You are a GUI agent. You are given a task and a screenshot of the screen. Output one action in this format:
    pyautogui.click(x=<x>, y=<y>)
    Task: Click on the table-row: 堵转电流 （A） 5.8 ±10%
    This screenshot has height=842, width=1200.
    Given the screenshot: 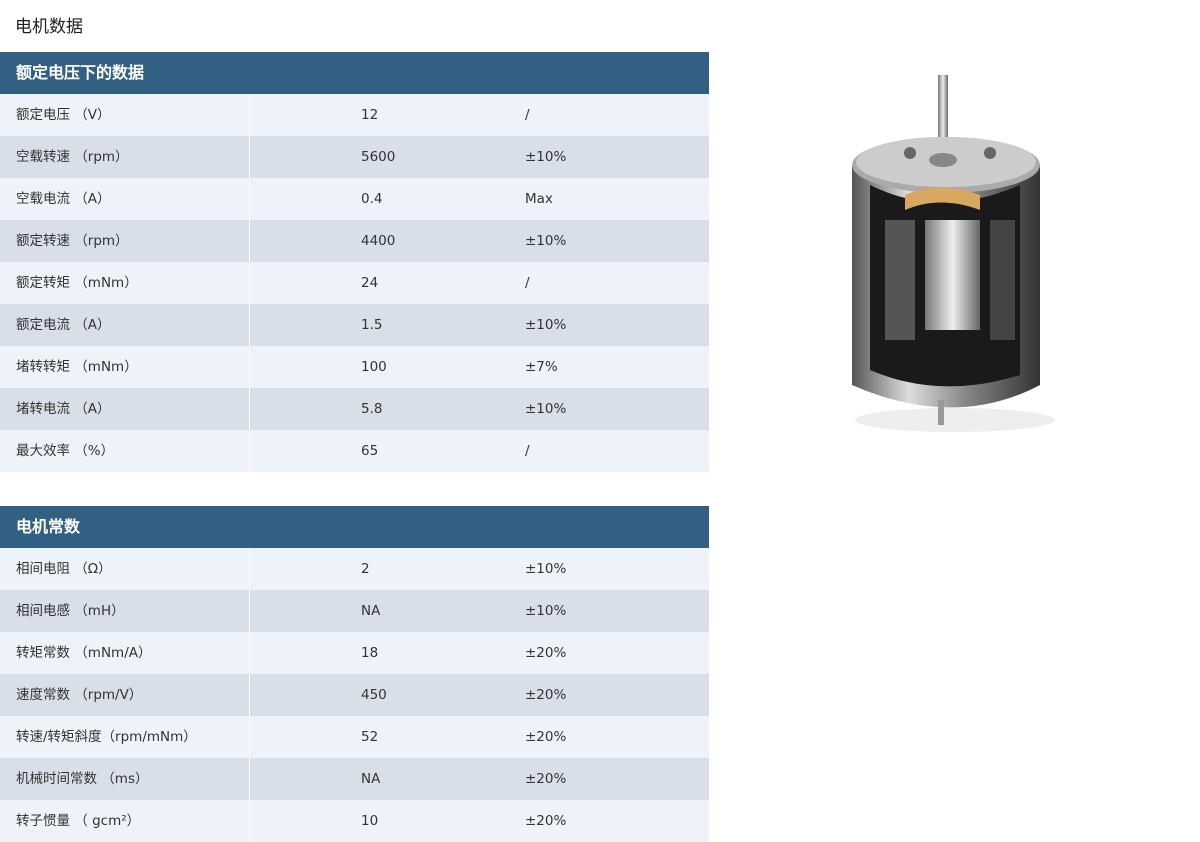 What is the action you would take?
    pyautogui.click(x=354, y=409)
    